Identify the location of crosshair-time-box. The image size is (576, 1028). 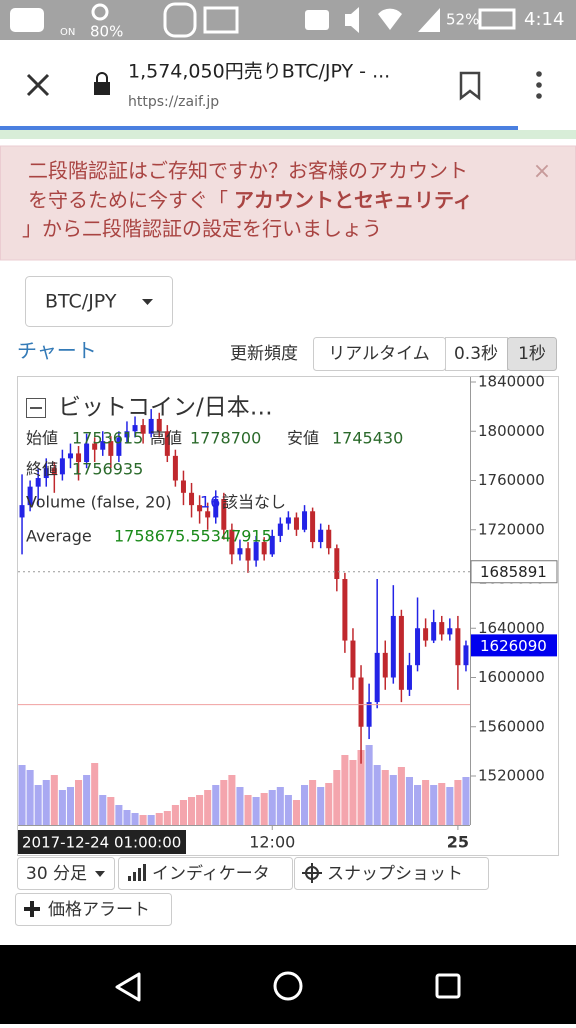
(102, 842).